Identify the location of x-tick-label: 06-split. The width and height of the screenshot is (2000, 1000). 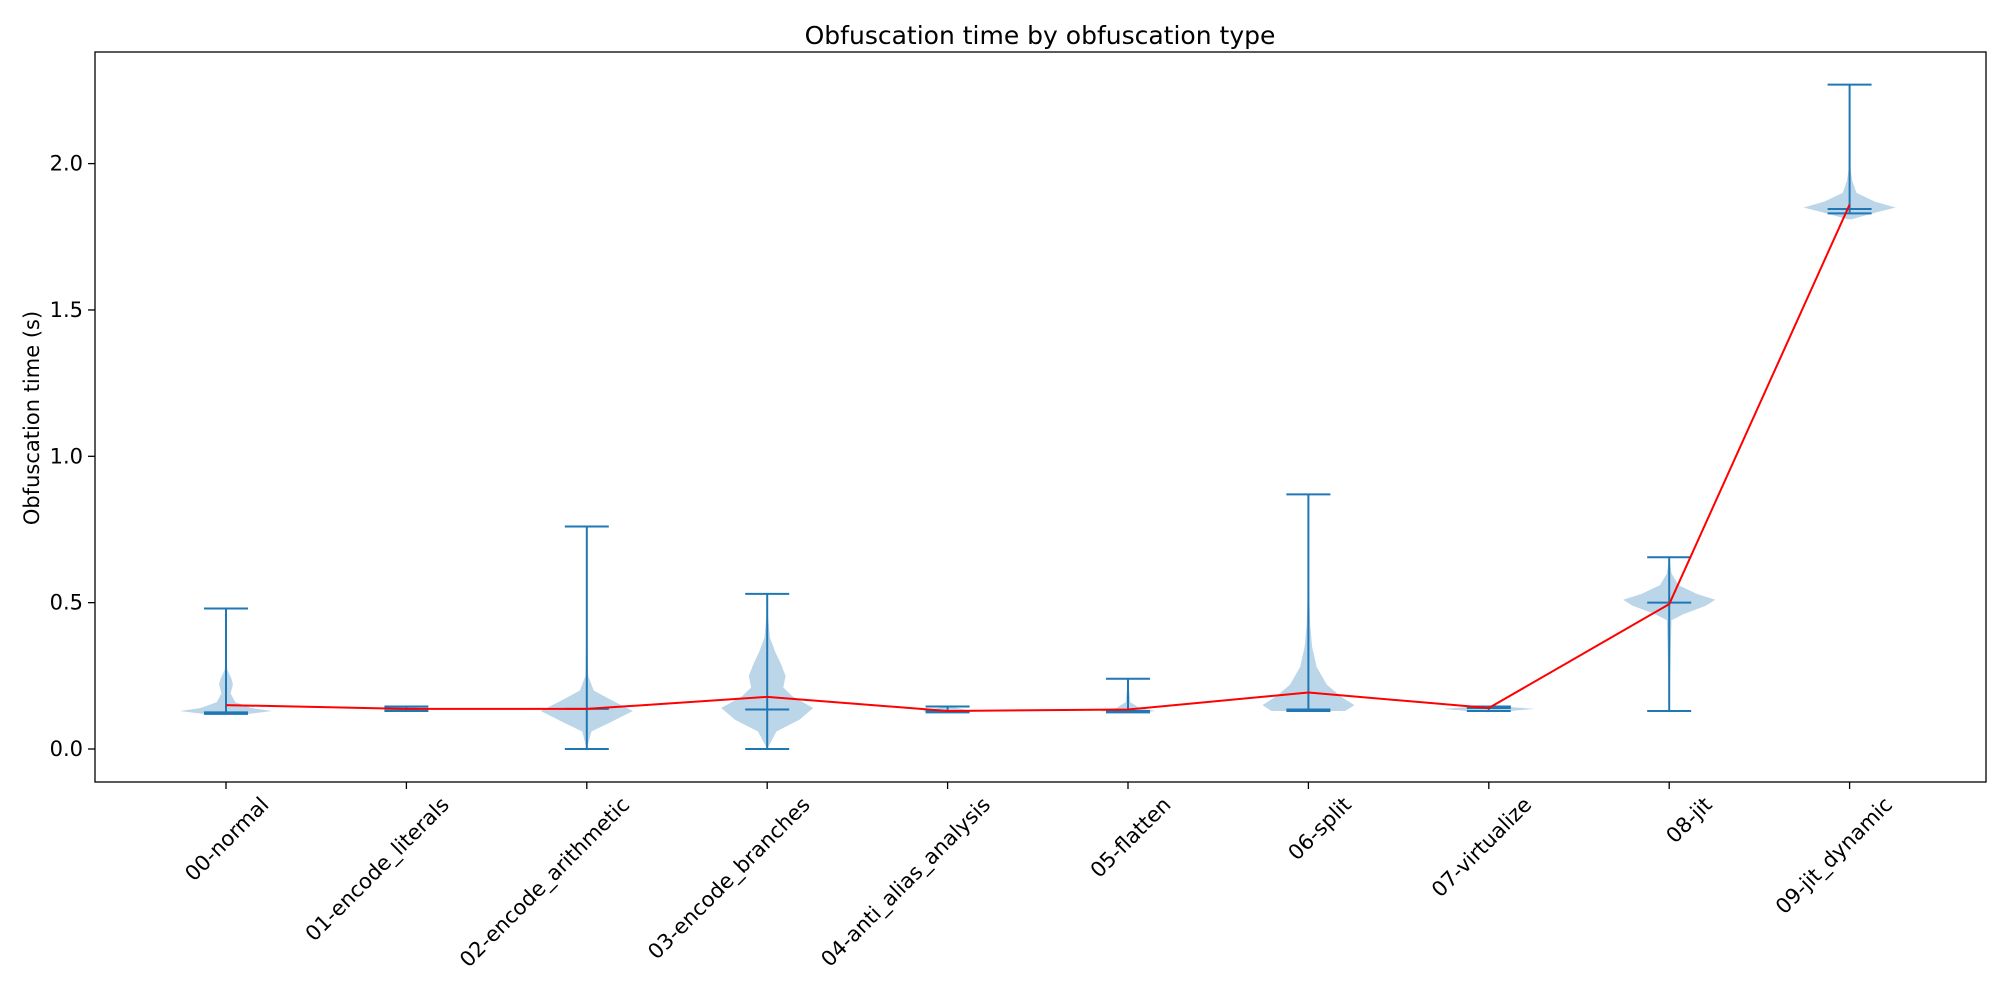
(1319, 829).